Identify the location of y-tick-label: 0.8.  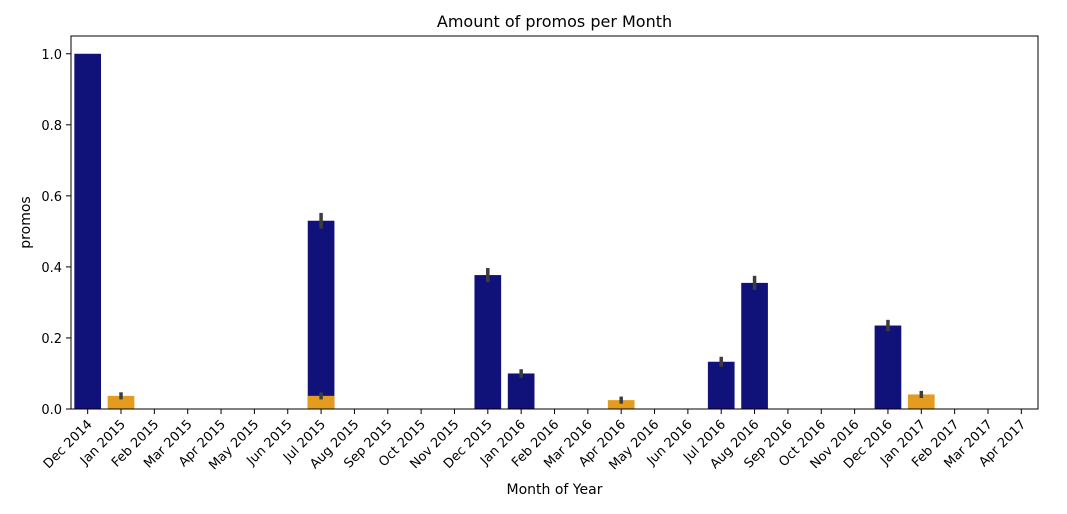
(51, 126).